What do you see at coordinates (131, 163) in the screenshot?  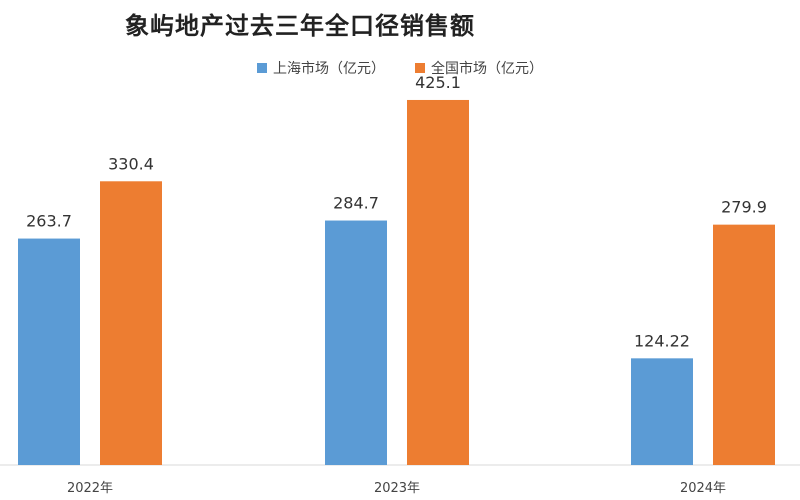 I see `data-label-national-0: 330.4` at bounding box center [131, 163].